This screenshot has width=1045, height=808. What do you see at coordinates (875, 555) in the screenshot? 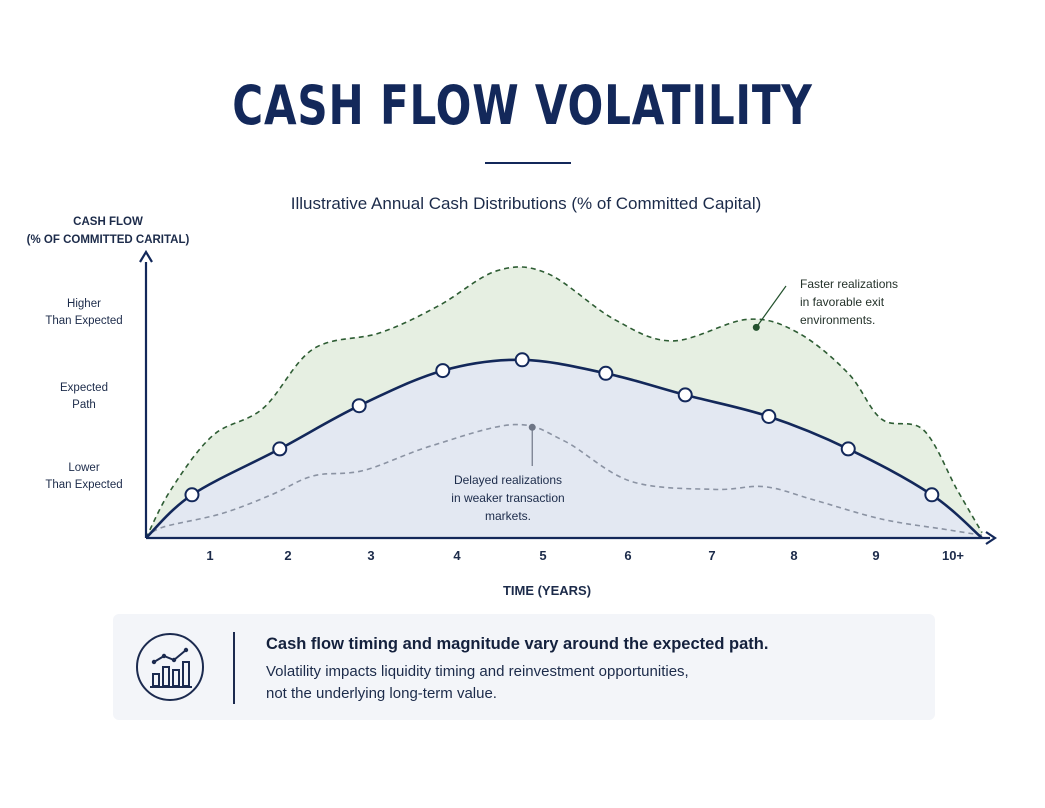
I see `x-tick-label: 9` at bounding box center [875, 555].